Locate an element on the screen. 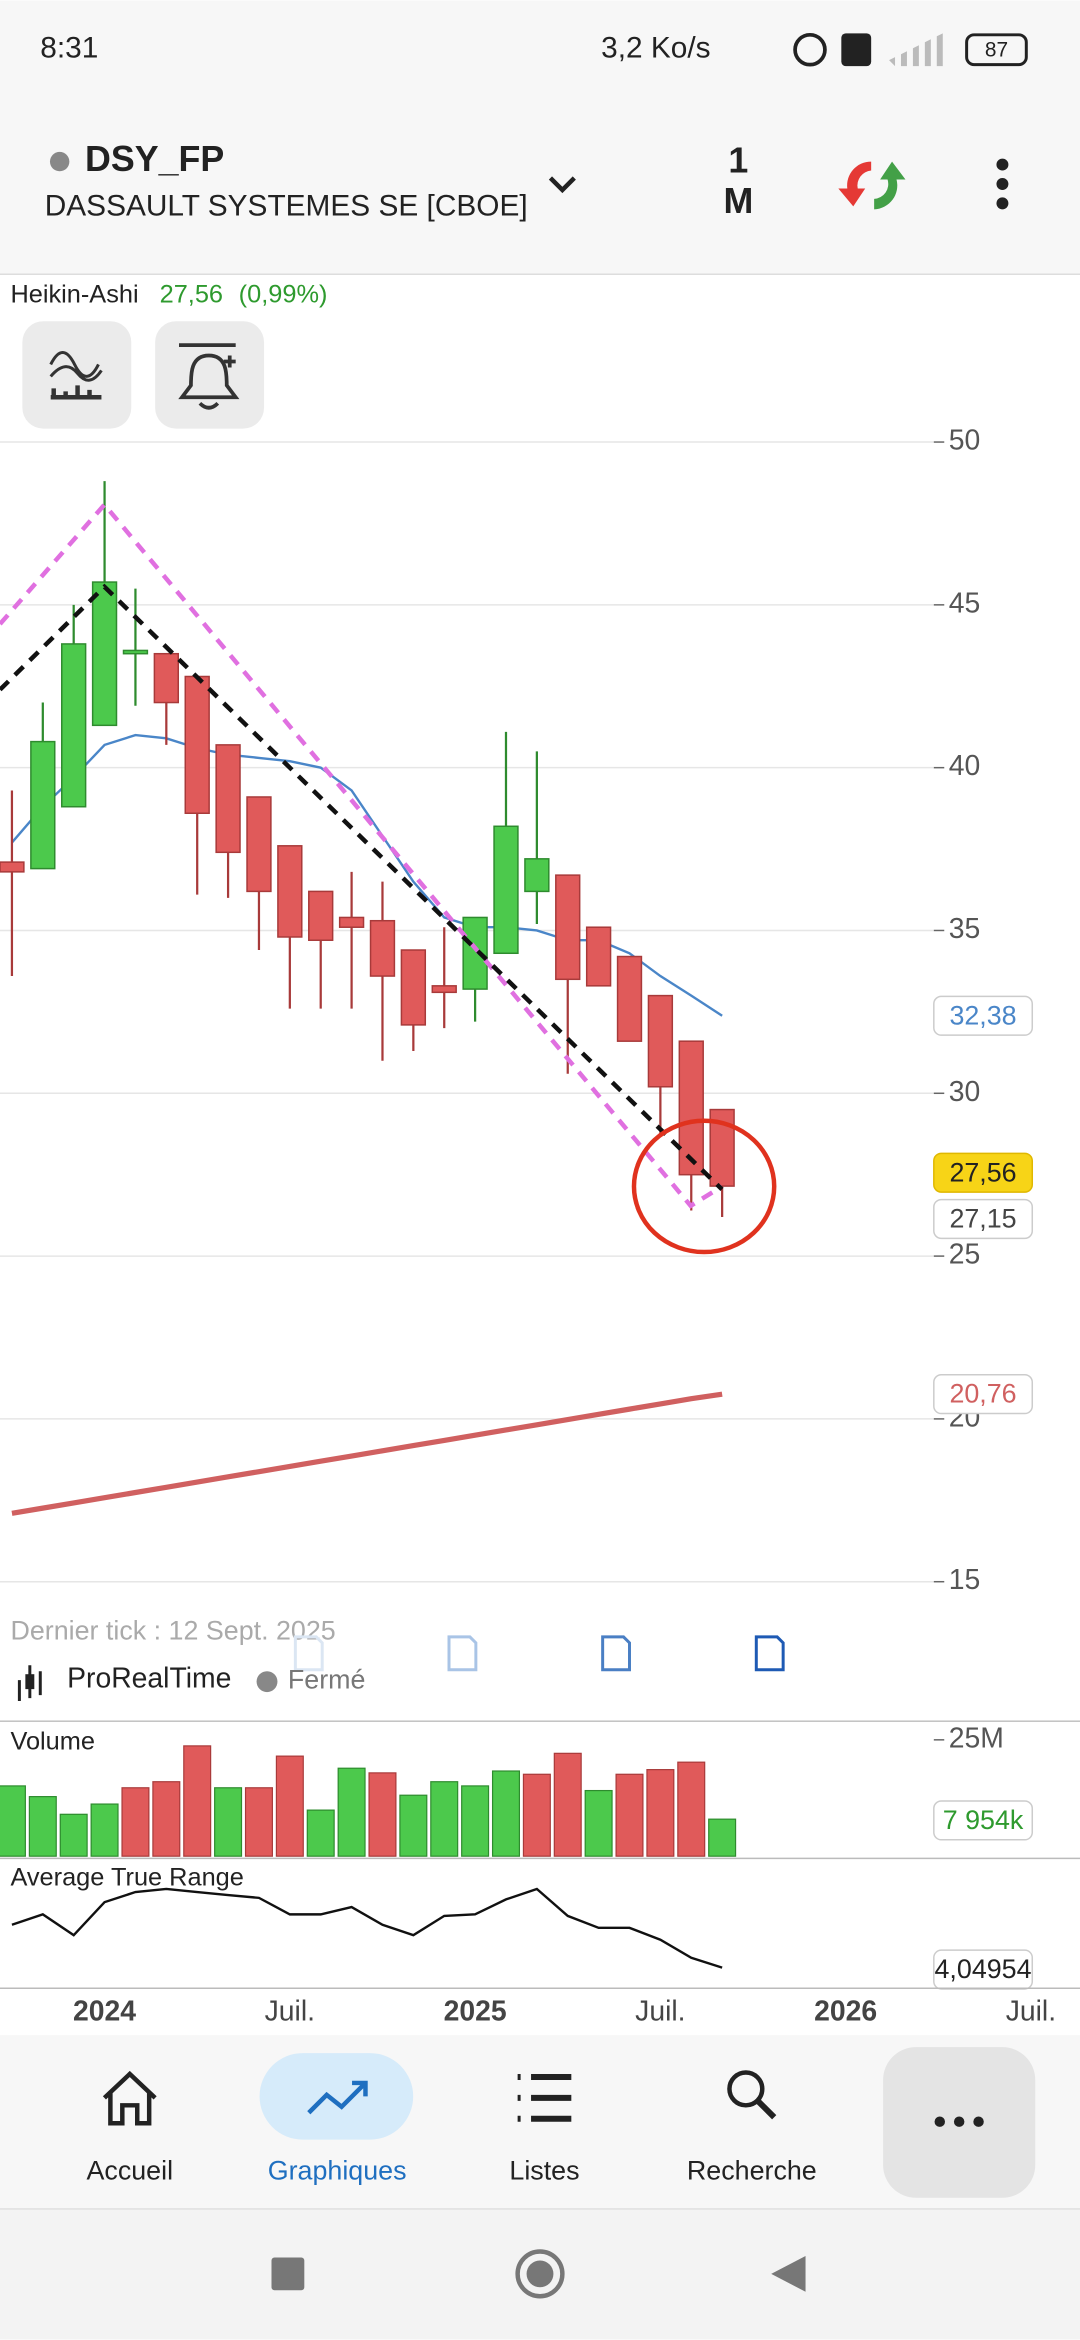  news-icons is located at coordinates (539, 1653).